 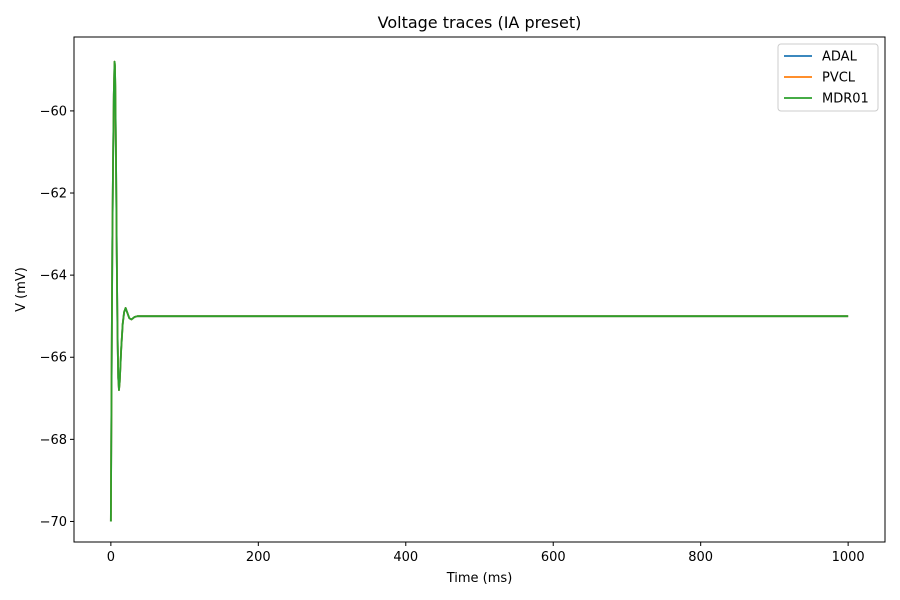 I want to click on y-tick-label: −62, so click(x=53, y=194).